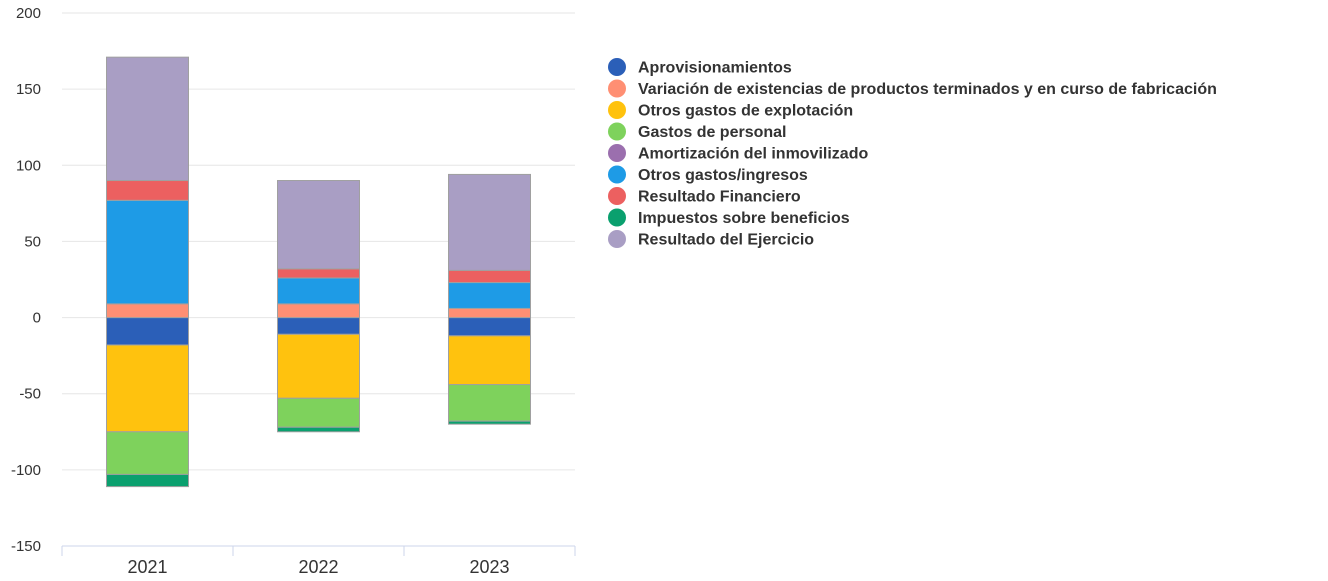 This screenshot has width=1328, height=581. I want to click on legend-item: Resultado Financiero, so click(704, 196).